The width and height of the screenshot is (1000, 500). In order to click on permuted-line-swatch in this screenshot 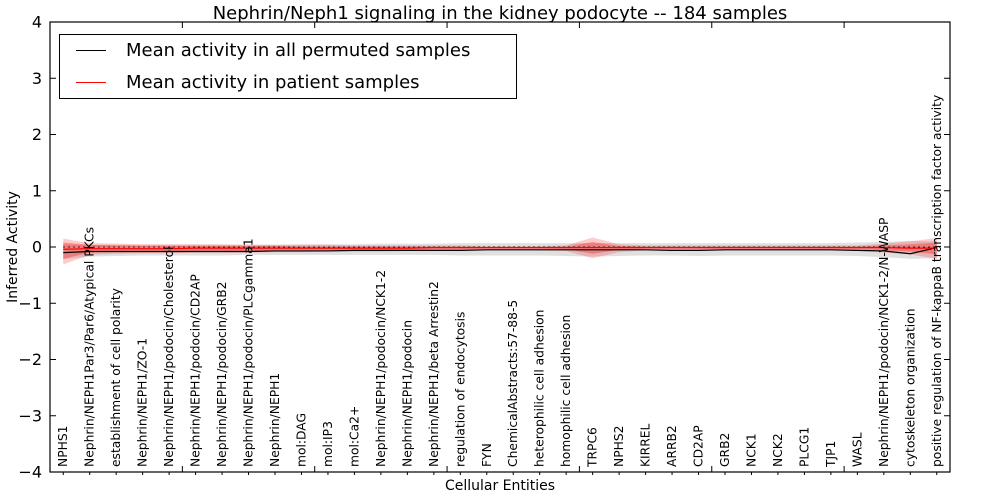, I will do `click(91, 51)`.